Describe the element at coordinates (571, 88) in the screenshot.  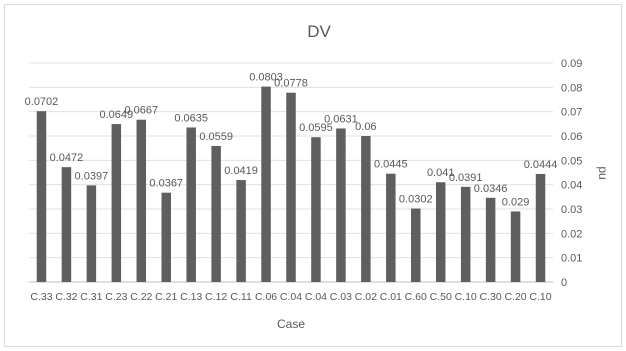
I see `y-tick-label: 0.08` at that location.